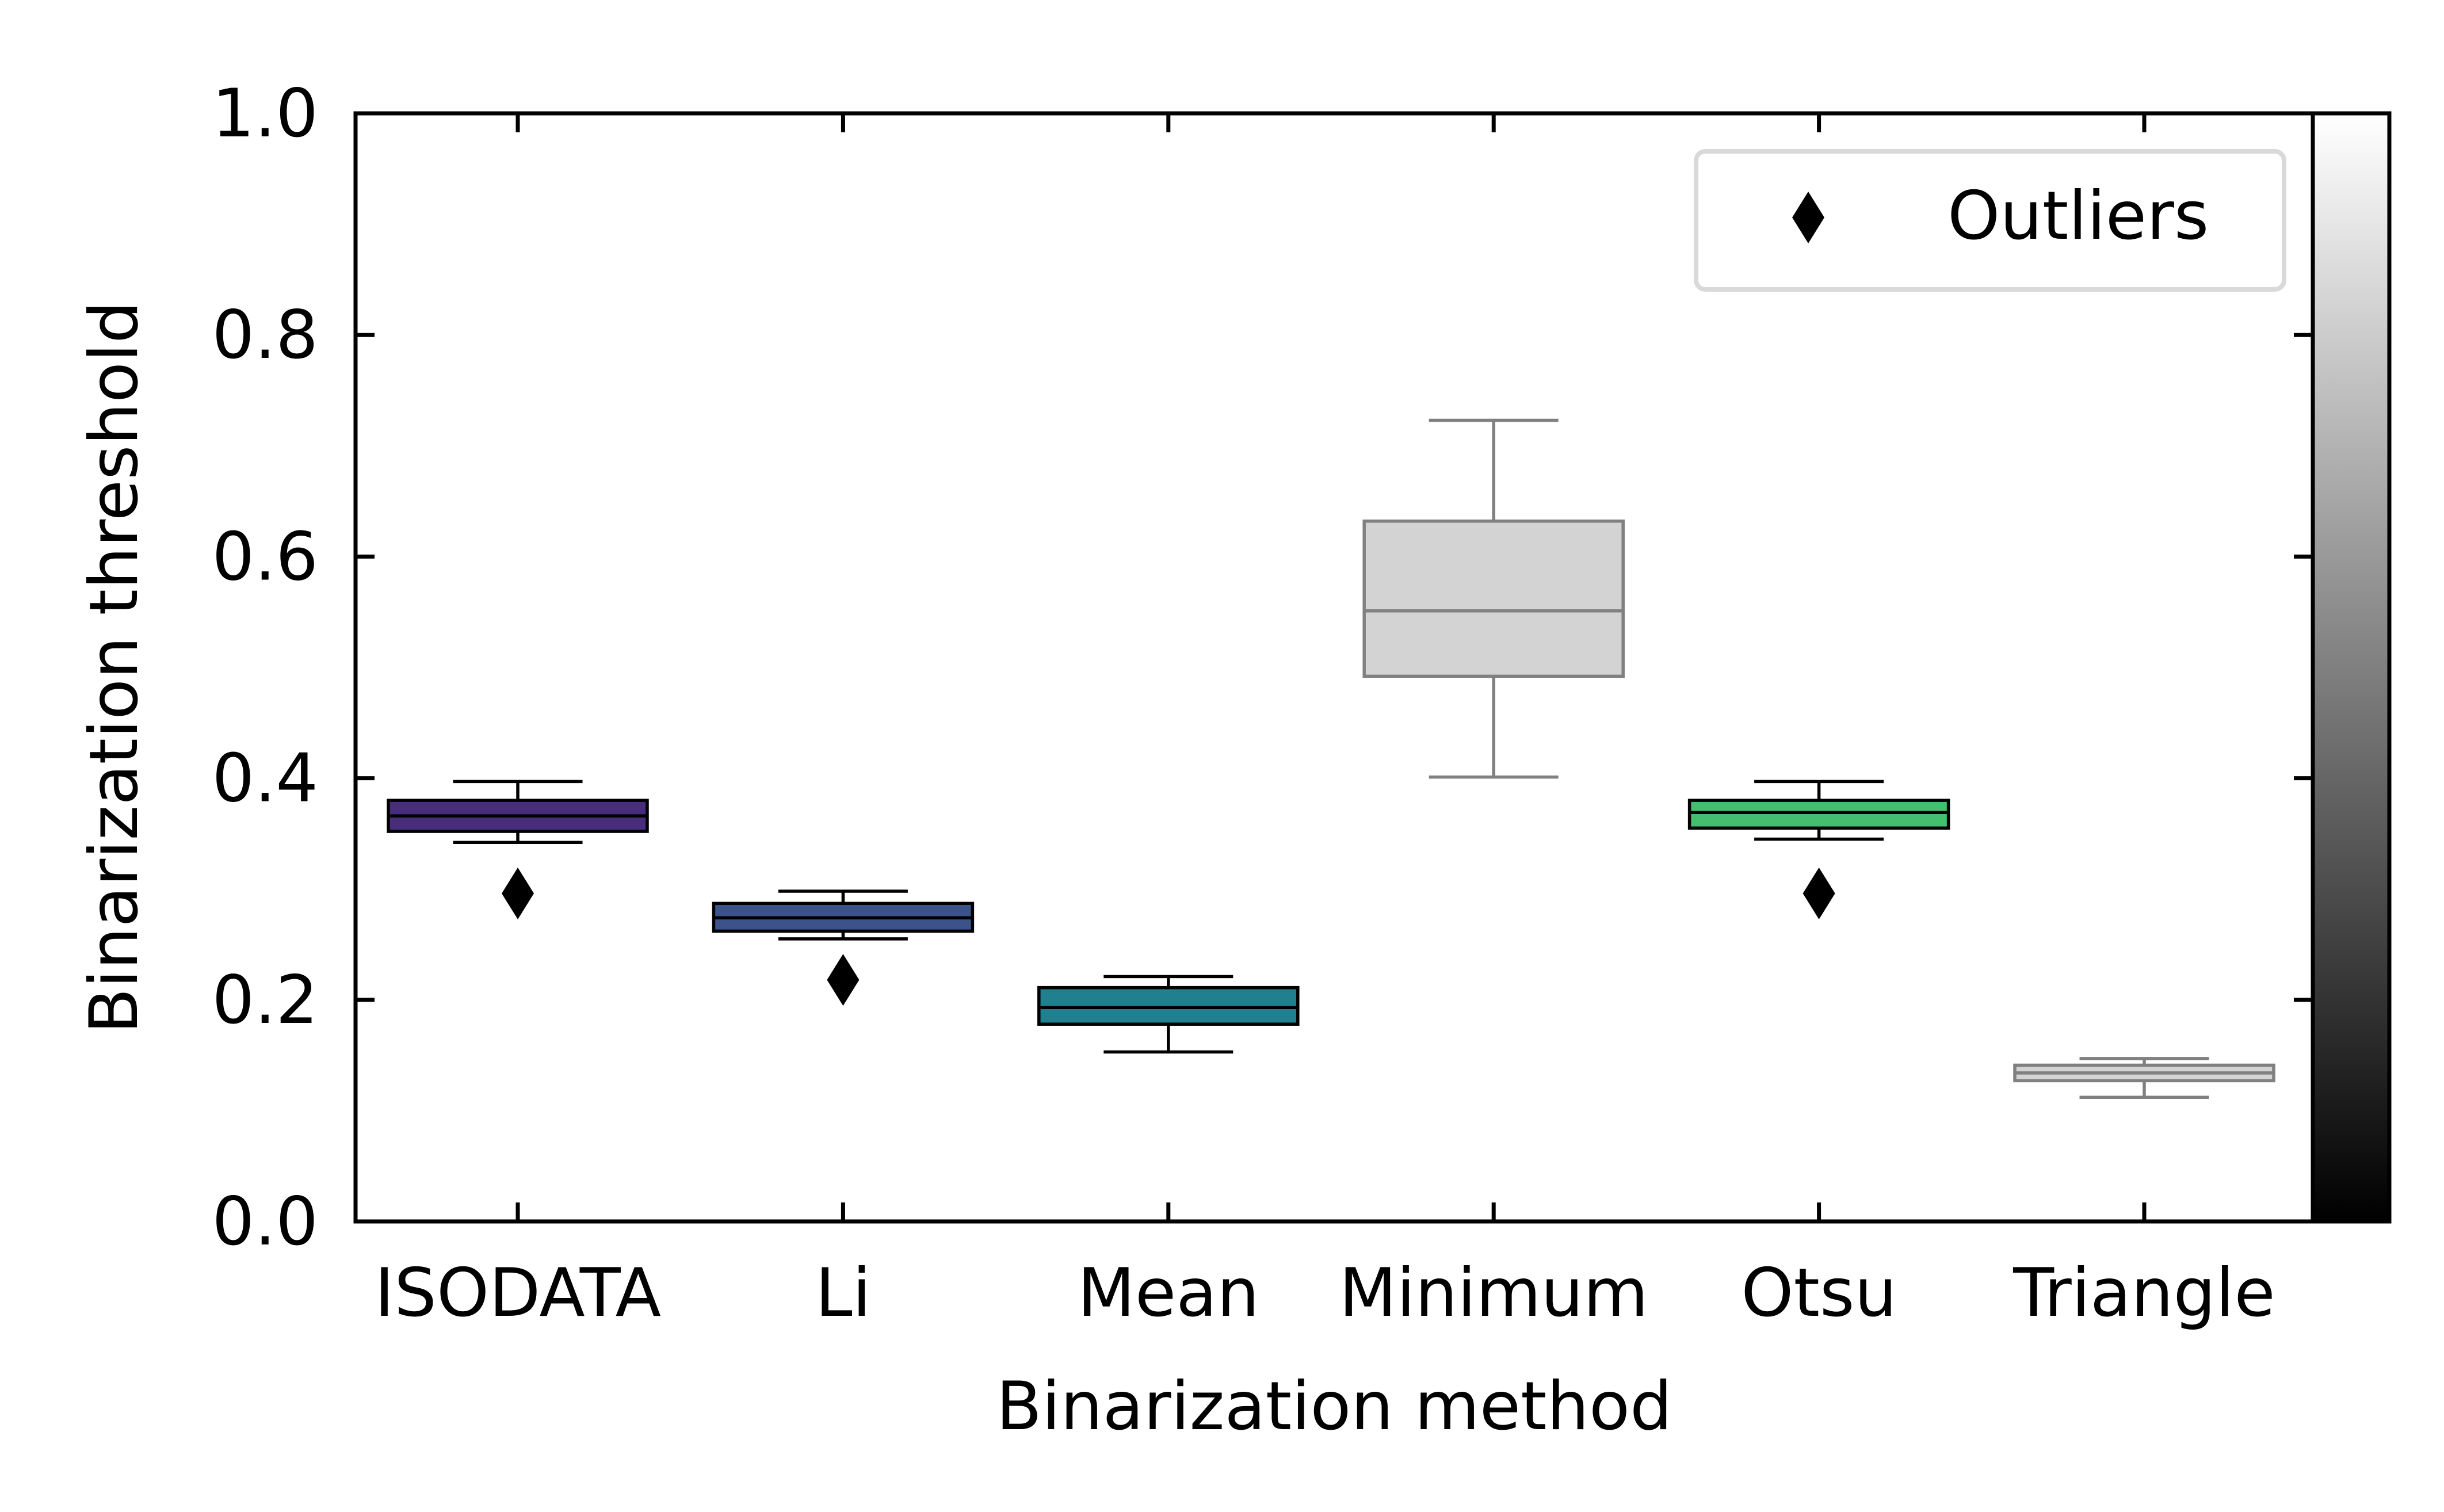  Describe the element at coordinates (2078, 216) in the screenshot. I see `legend-label-outliers: Outliers` at that location.